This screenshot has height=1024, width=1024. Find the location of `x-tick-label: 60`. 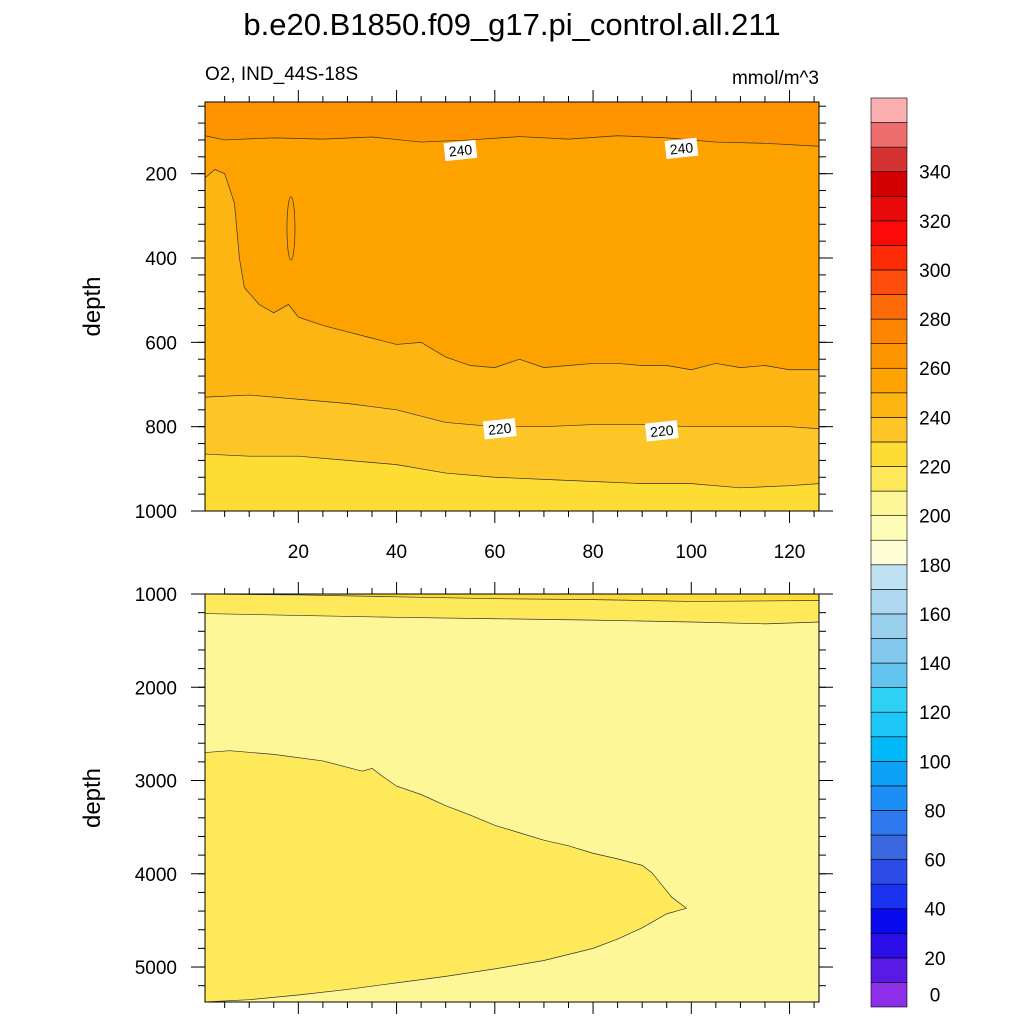

x-tick-label: 60 is located at coordinates (494, 552).